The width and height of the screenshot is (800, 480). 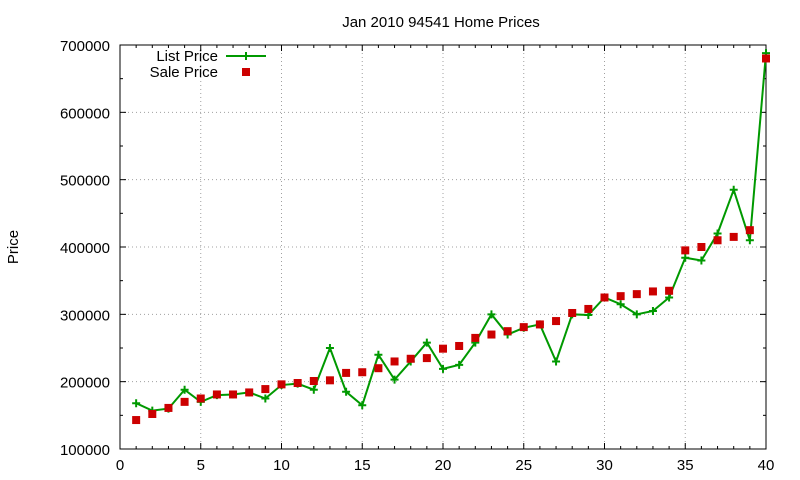 What do you see at coordinates (184, 72) in the screenshot?
I see `legend-label-sale-price: Sale Price` at bounding box center [184, 72].